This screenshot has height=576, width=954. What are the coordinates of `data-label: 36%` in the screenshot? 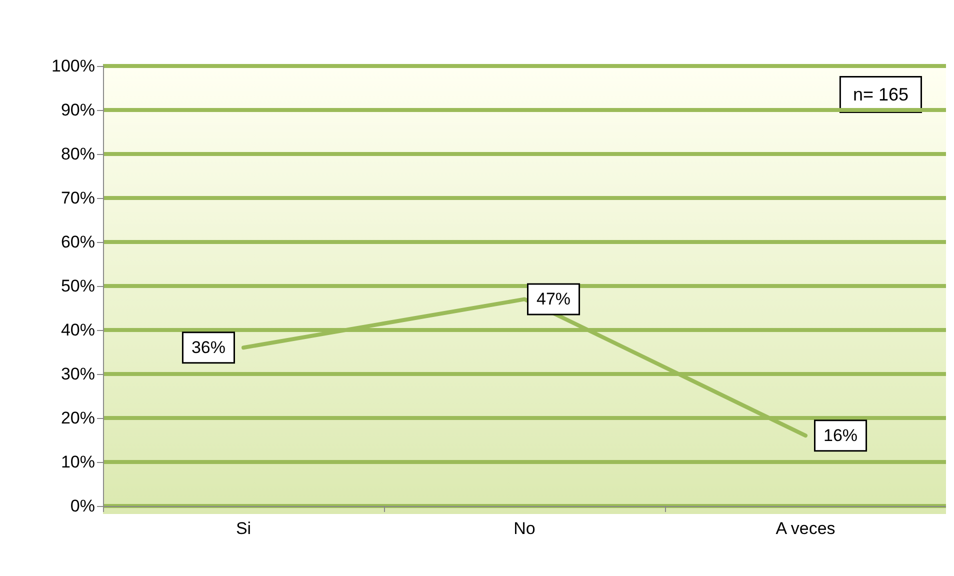 It's located at (208, 348).